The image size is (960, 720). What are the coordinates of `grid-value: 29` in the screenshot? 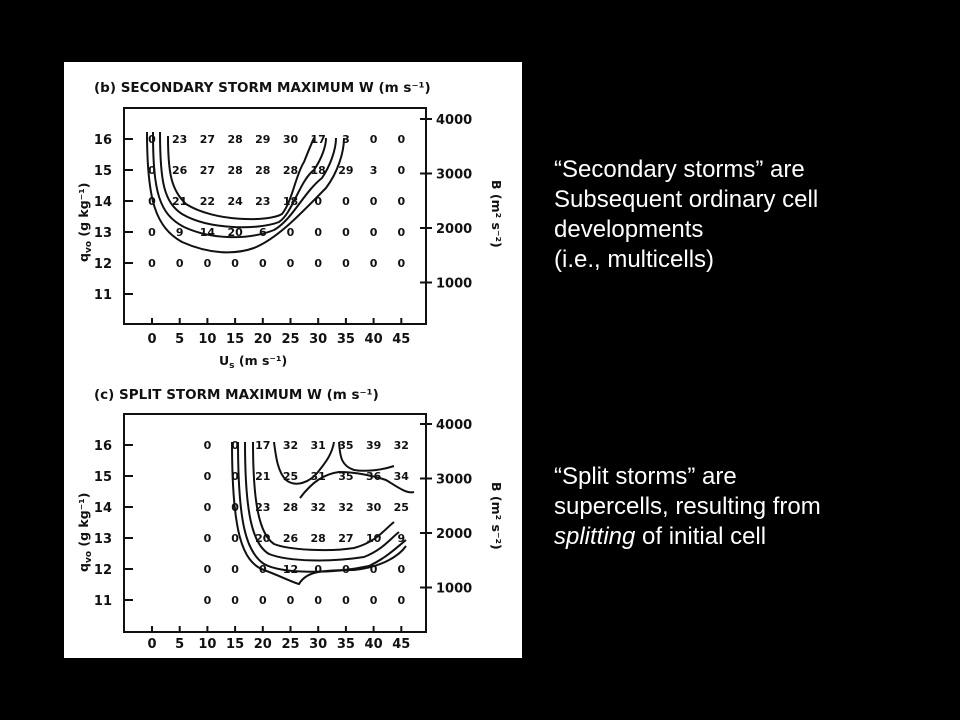 It's located at (262, 139).